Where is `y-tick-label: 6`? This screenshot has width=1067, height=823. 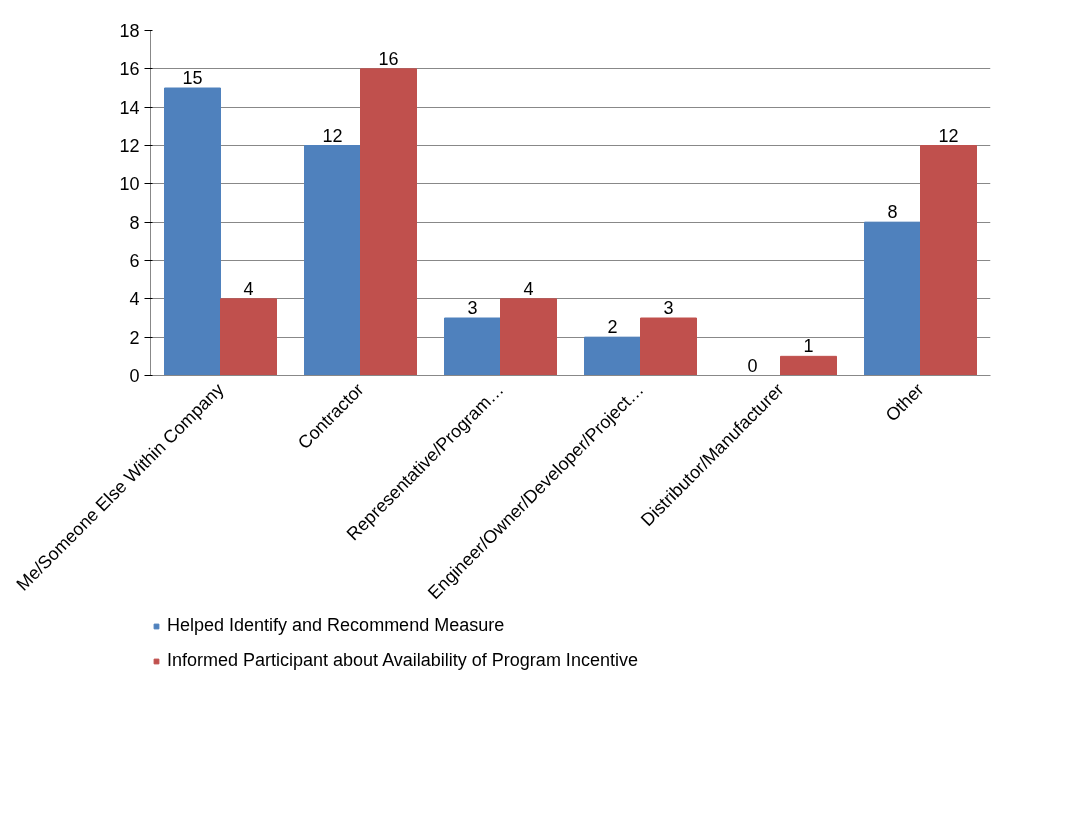
y-tick-label: 6 is located at coordinates (134, 261).